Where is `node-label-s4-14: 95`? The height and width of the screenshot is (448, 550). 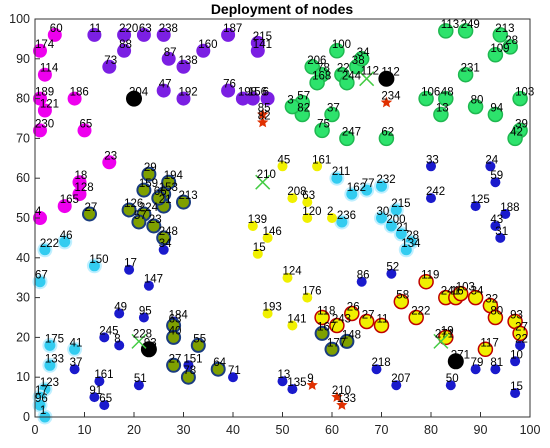 node-label-s4-14: 95 is located at coordinates (145, 312).